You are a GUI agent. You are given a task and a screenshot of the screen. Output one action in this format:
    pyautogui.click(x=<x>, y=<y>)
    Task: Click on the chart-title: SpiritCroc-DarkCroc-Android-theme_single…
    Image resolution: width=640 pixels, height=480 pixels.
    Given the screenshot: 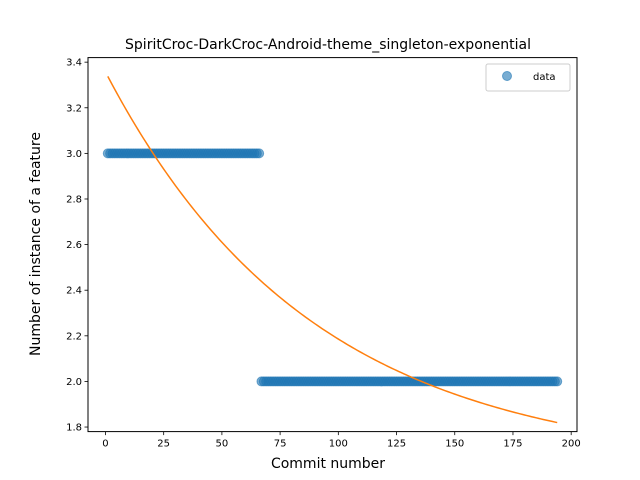 What is the action you would take?
    pyautogui.click(x=328, y=45)
    